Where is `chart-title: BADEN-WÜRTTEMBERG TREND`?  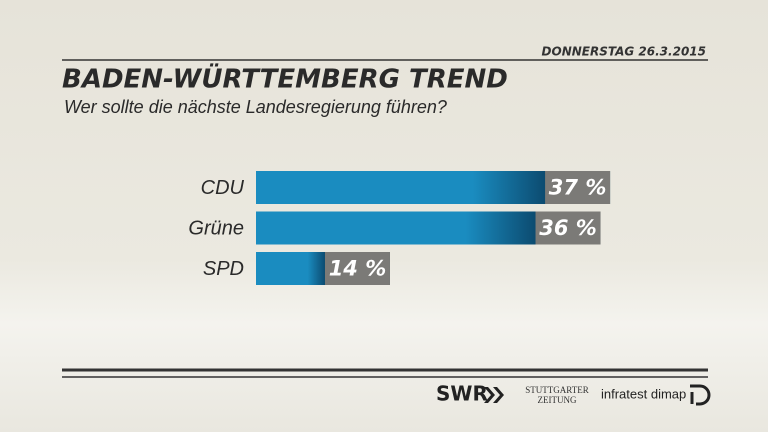 chart-title: BADEN-WÜRTTEMBERG TREND is located at coordinates (285, 78).